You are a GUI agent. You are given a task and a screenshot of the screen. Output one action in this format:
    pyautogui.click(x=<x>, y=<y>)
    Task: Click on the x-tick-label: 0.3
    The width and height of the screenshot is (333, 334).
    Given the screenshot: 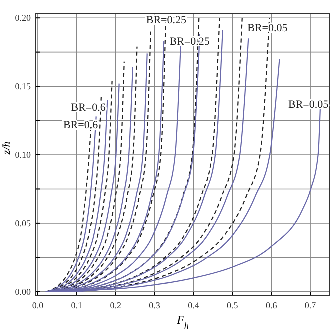 What is the action you would take?
    pyautogui.click(x=155, y=305)
    